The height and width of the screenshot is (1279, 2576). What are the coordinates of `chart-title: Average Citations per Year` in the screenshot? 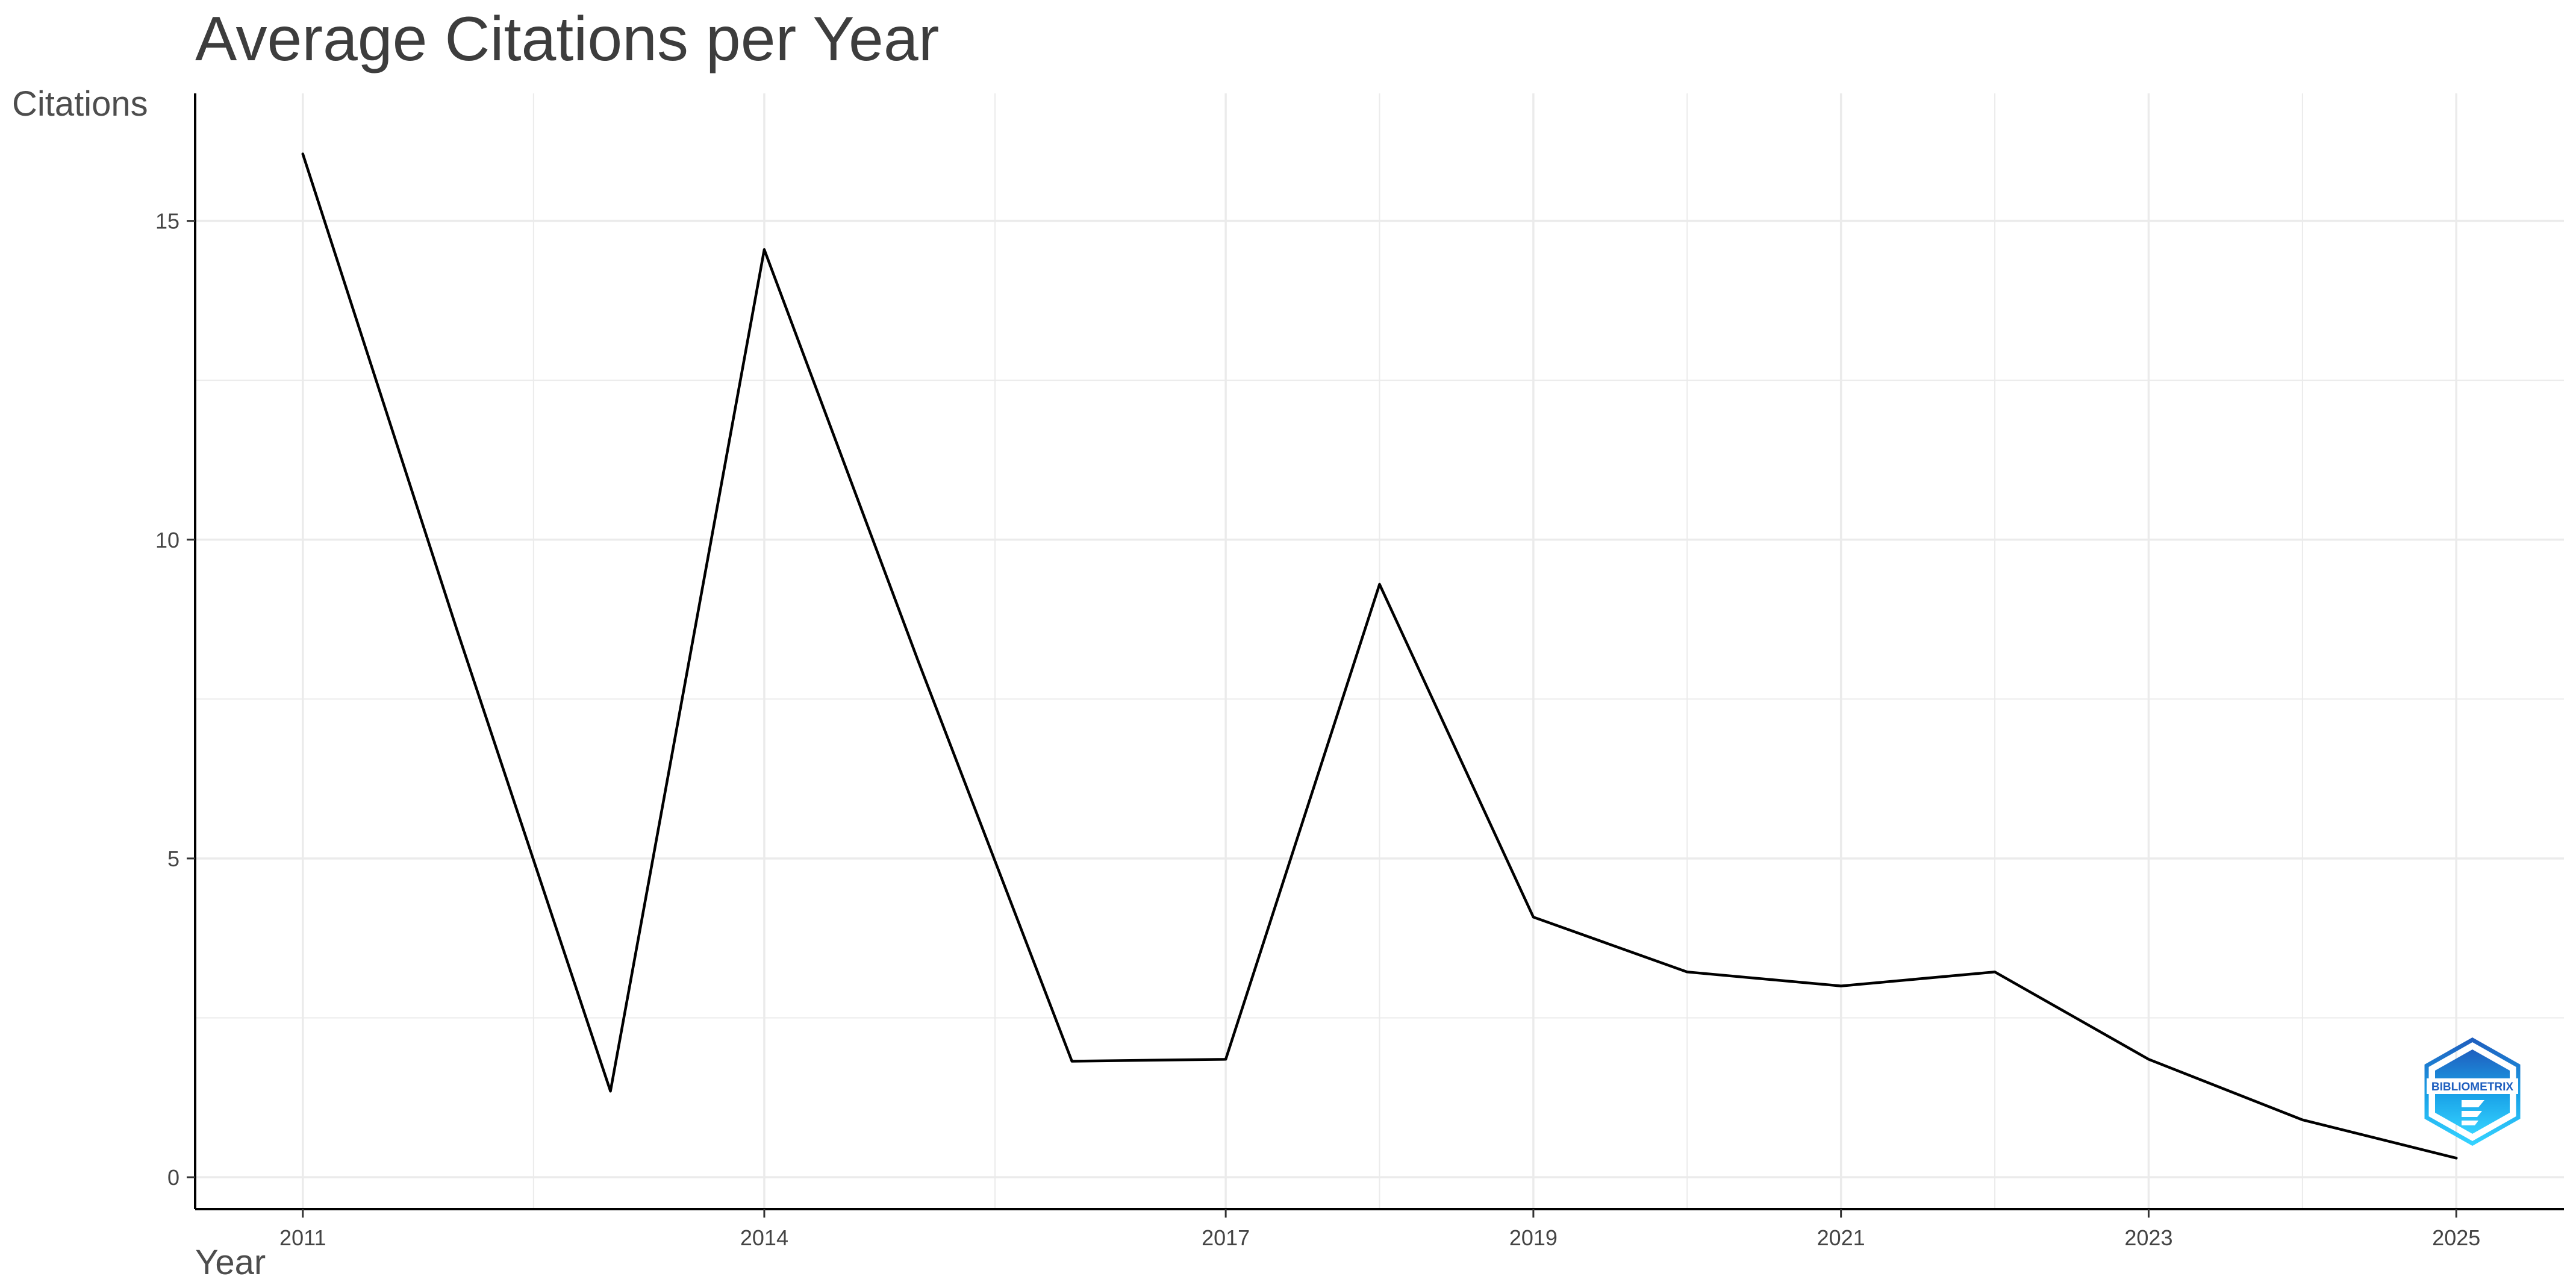 It's located at (567, 39).